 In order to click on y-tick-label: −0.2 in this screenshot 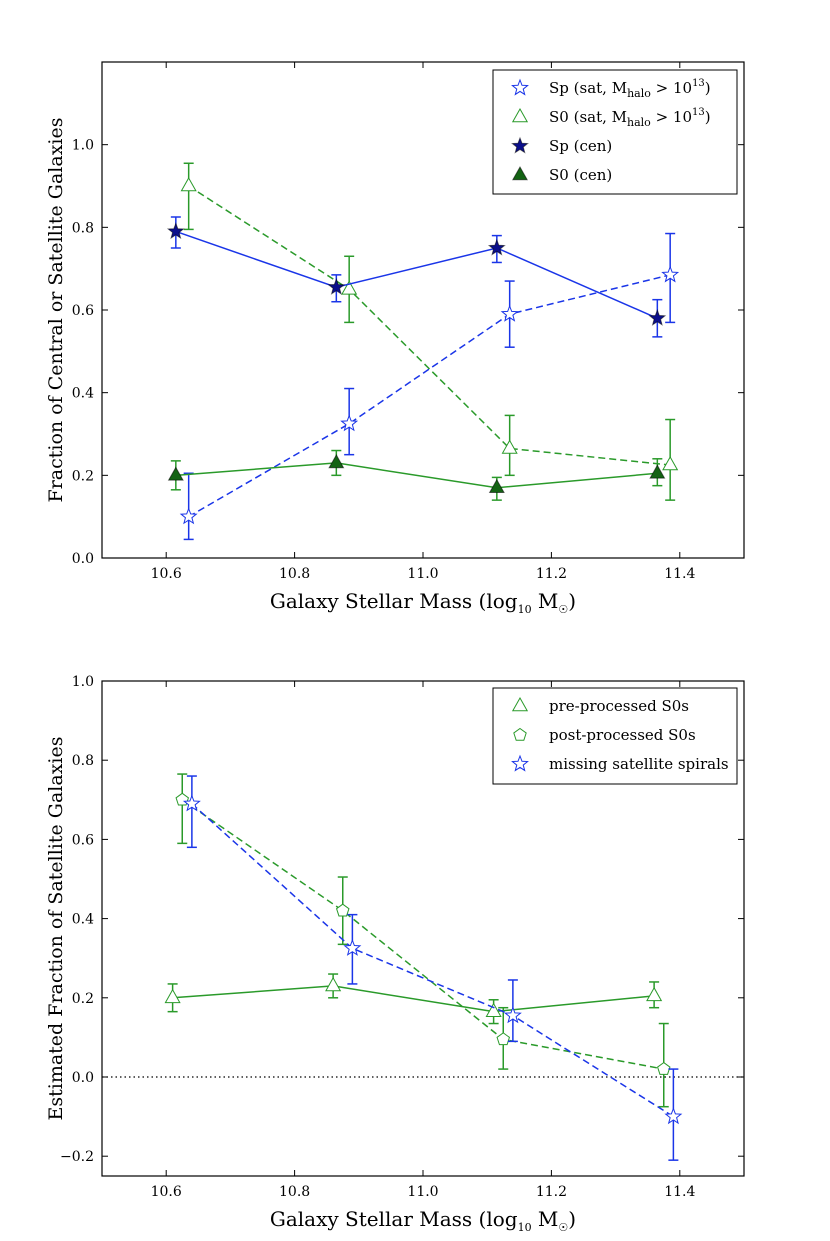, I will do `click(77, 1157)`.